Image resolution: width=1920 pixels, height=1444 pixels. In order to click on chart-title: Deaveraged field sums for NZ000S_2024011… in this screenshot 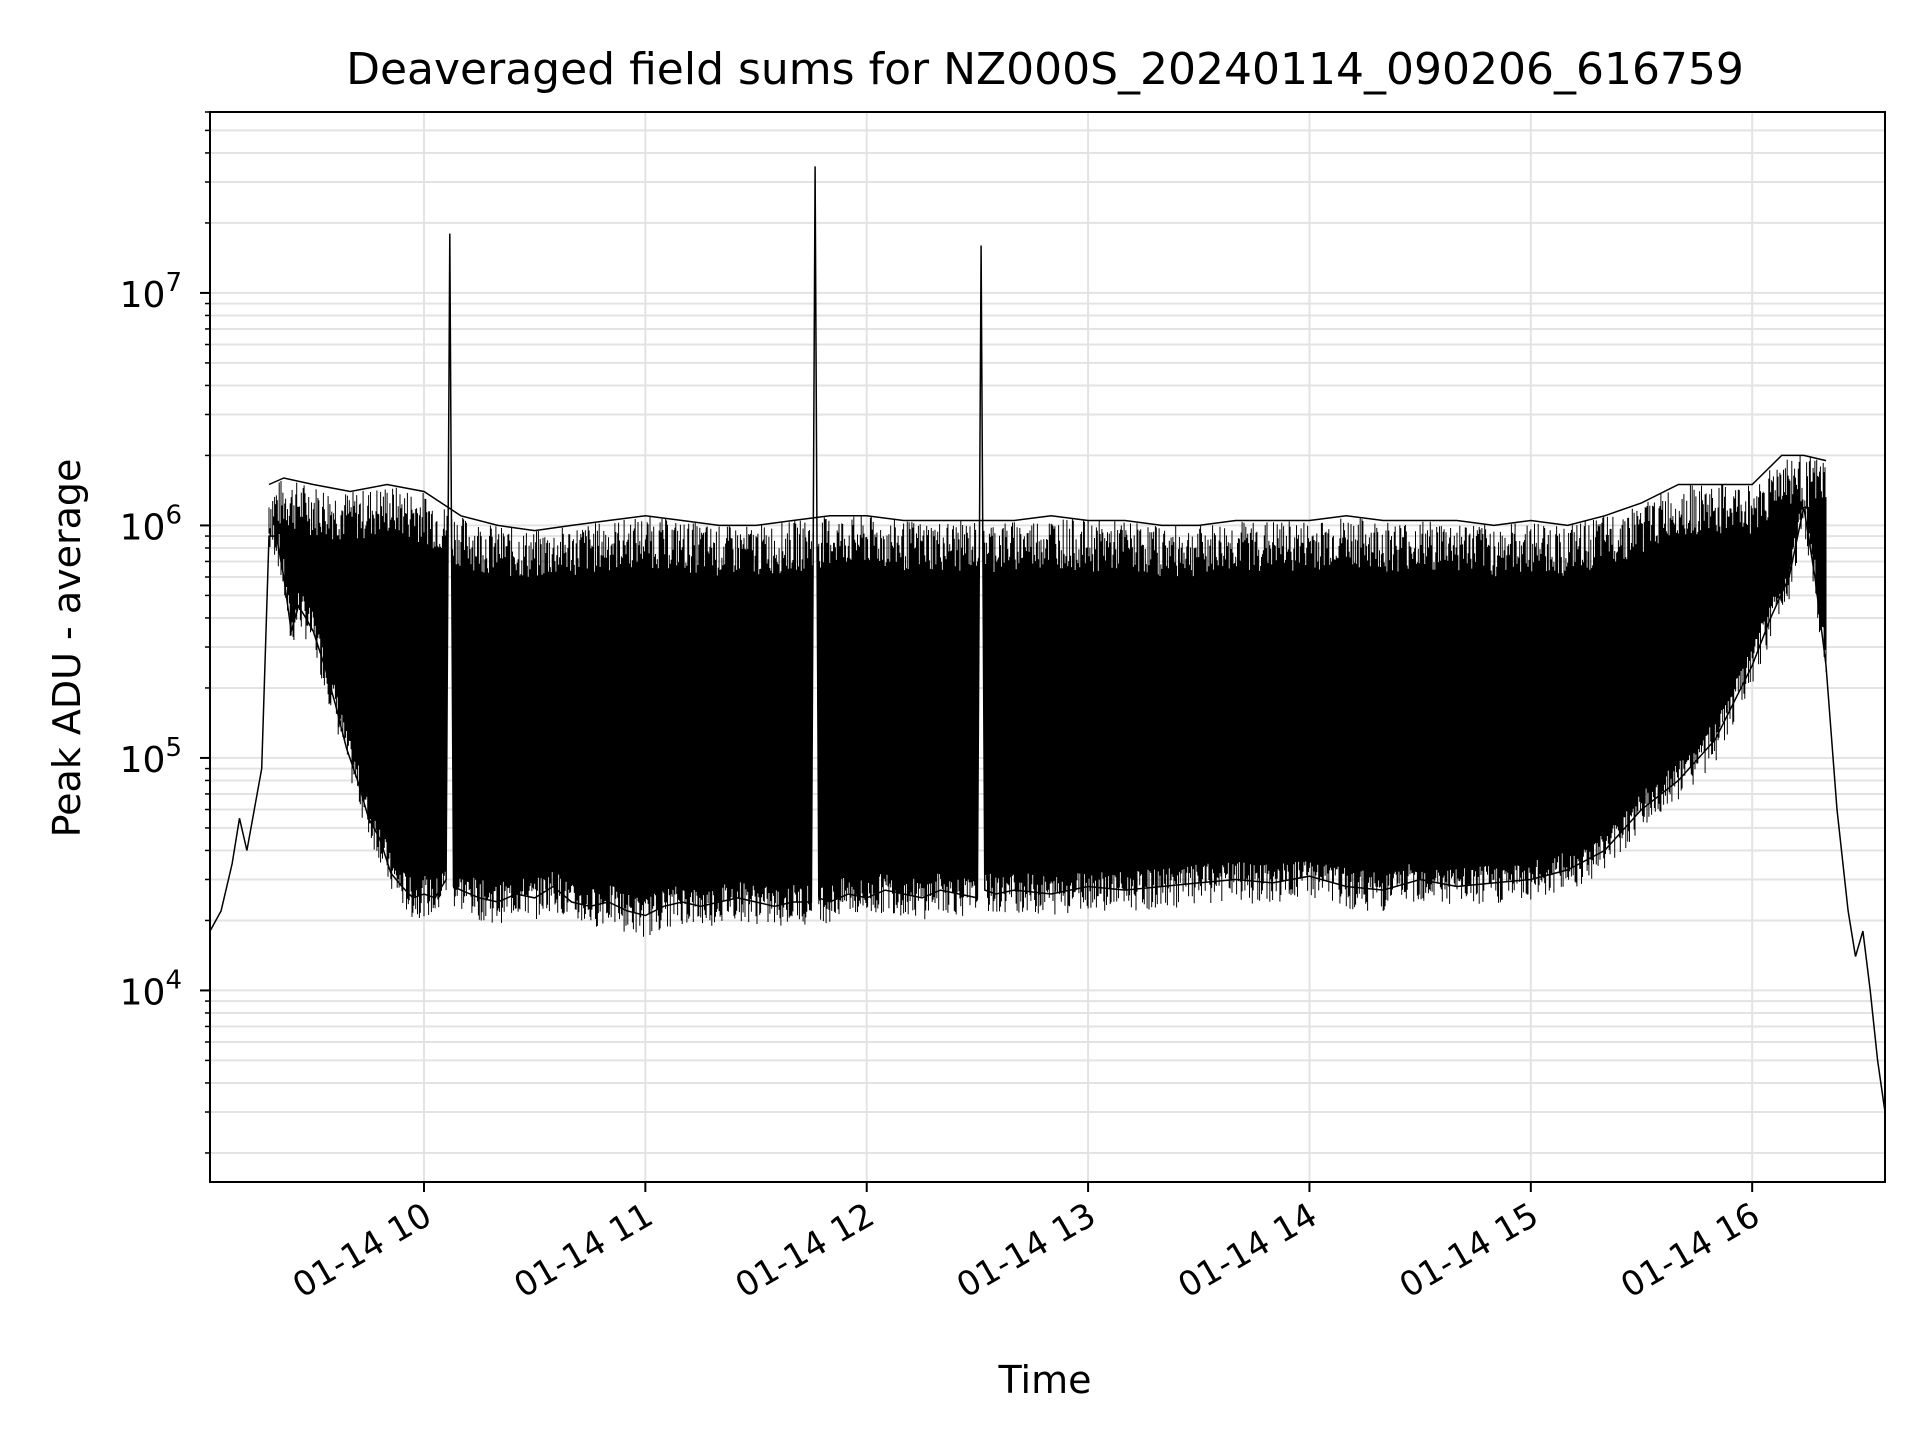, I will do `click(1045, 69)`.